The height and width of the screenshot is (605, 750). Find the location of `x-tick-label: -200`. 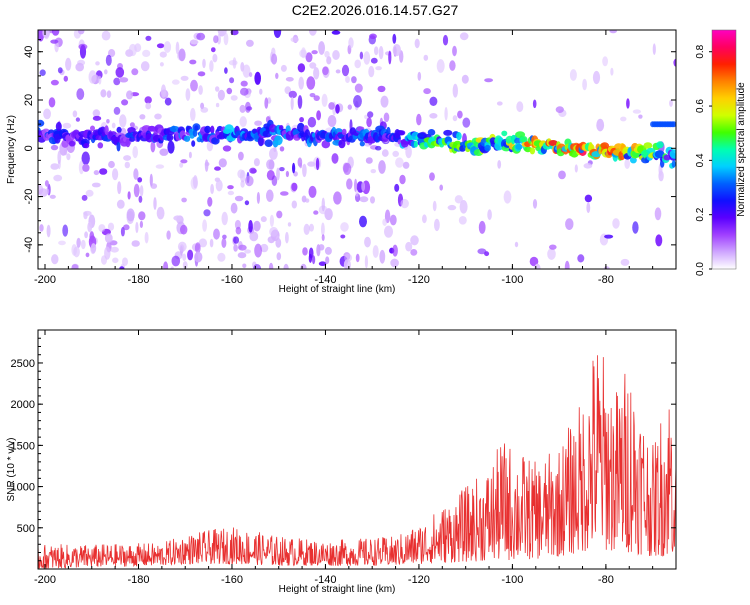

x-tick-label: -200 is located at coordinates (45, 280).